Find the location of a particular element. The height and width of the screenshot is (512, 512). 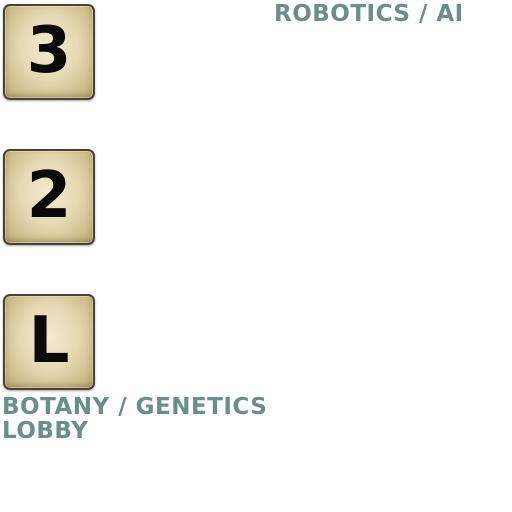

floor-2-button-label: 2 is located at coordinates (49, 196).